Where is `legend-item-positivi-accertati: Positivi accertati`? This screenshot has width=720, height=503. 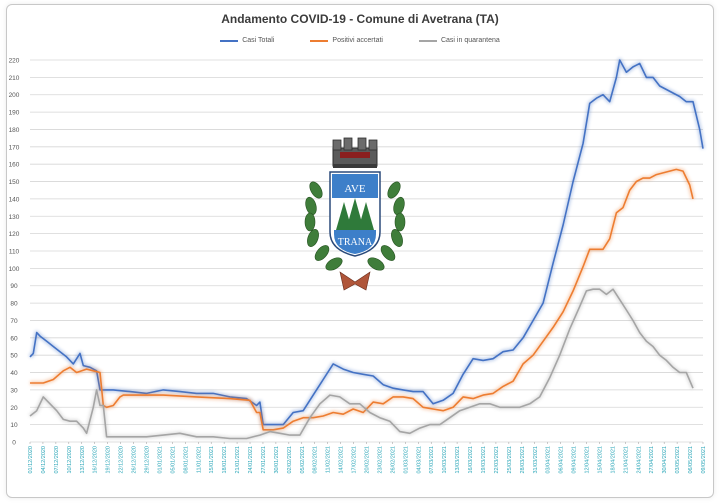 legend-item-positivi-accertati: Positivi accertati is located at coordinates (346, 40).